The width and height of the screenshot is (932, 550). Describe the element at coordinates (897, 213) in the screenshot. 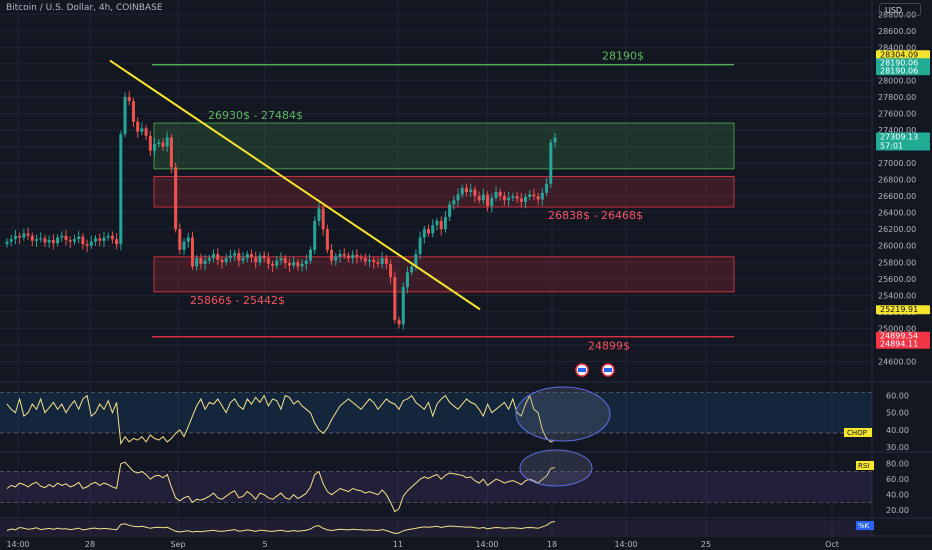

I see `price-tick-label: 26400.00` at that location.